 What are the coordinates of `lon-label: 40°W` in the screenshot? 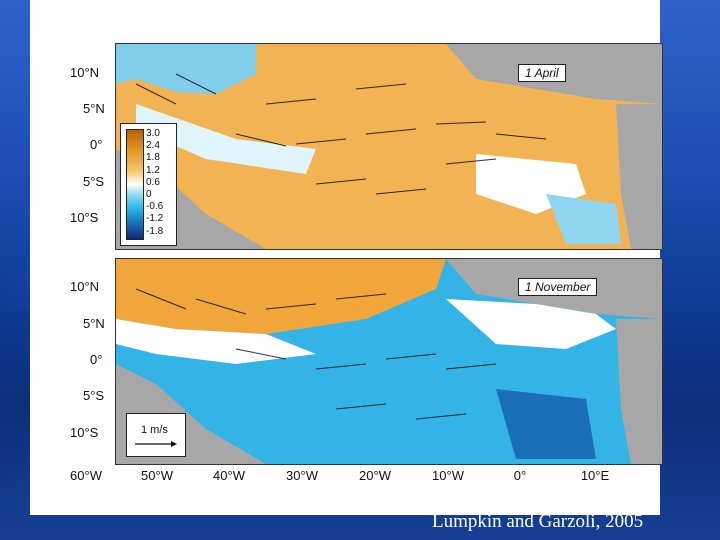 It's located at (229, 475).